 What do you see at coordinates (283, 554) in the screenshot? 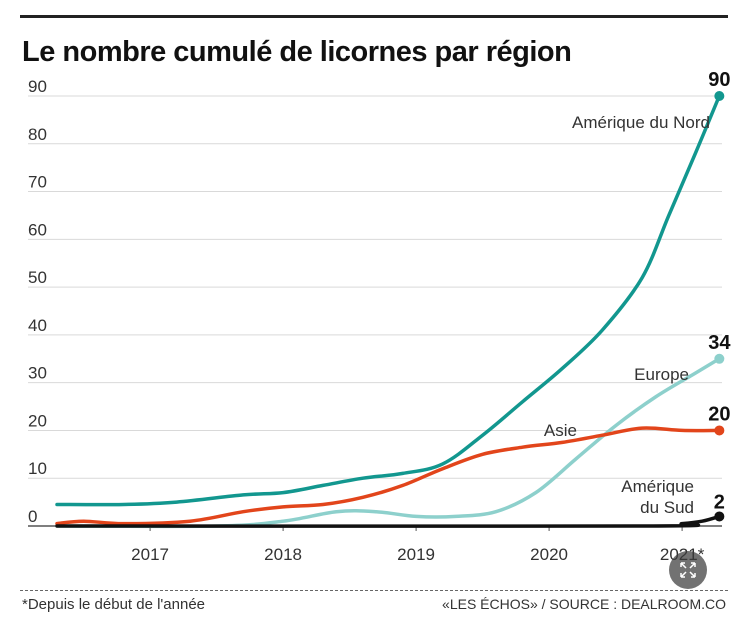
I see `x-tick-label: 2018` at bounding box center [283, 554].